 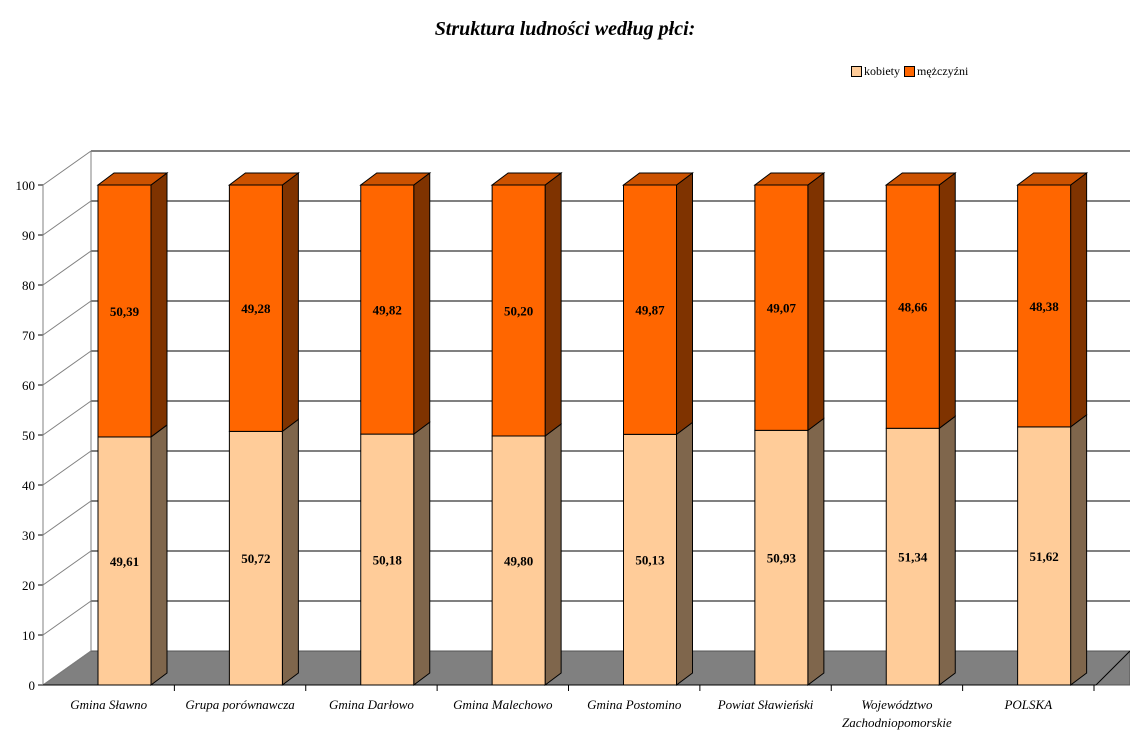 What do you see at coordinates (28, 485) in the screenshot?
I see `y-tick-label: 40` at bounding box center [28, 485].